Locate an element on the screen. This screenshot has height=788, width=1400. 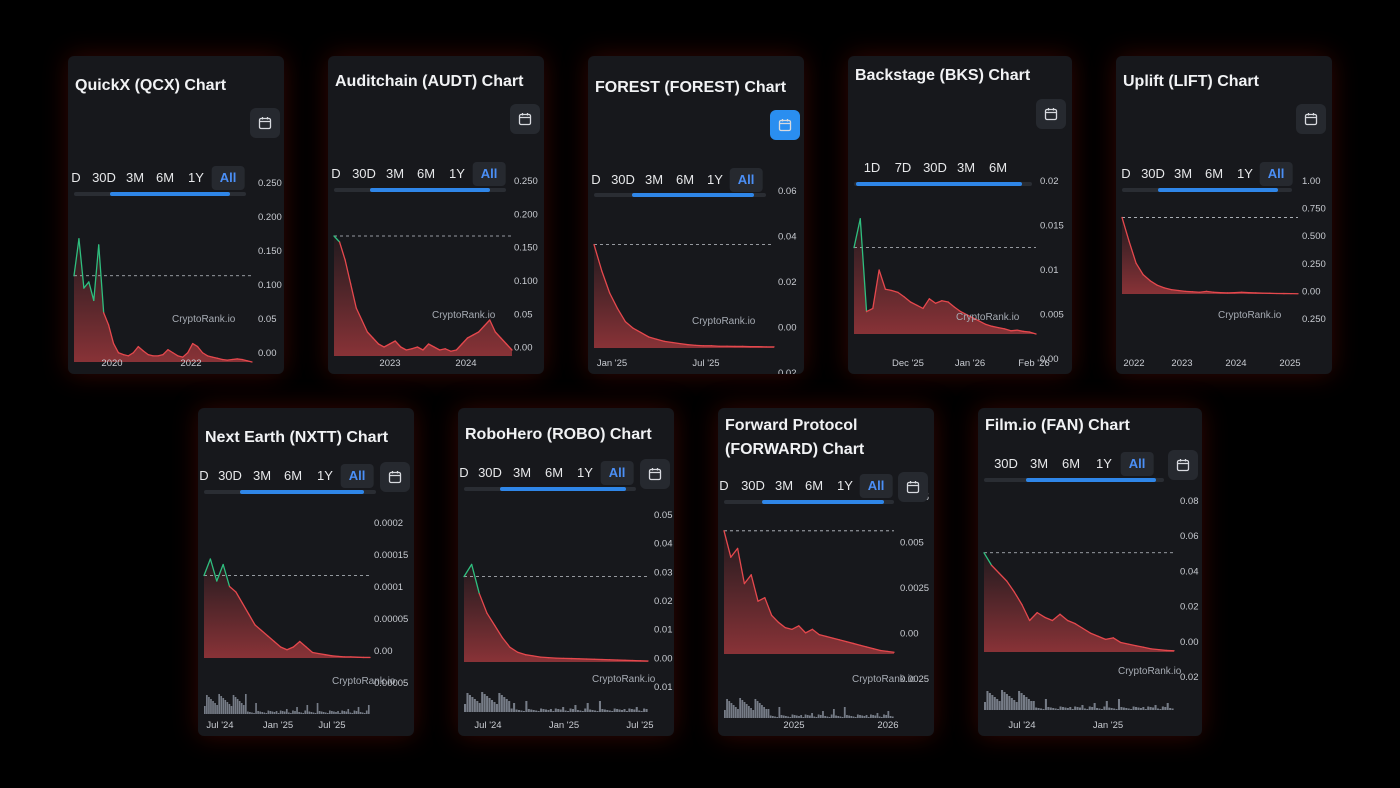
x-tick-label: Jul '25 is located at coordinates (639, 725).